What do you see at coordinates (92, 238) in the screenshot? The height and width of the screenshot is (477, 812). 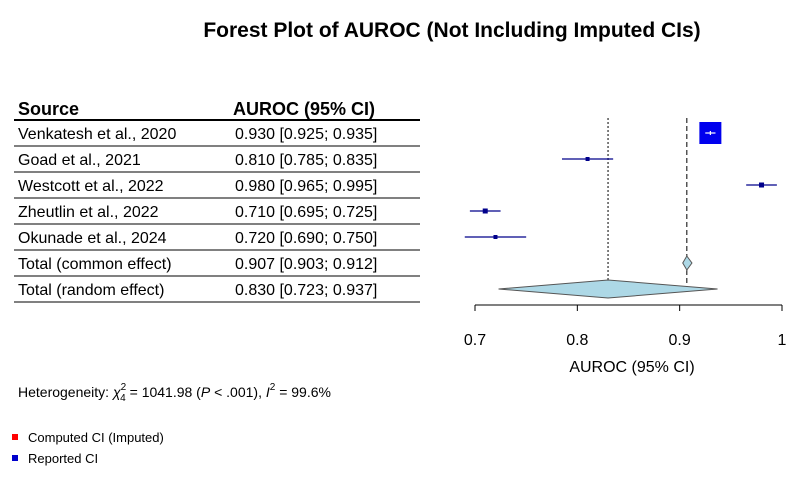 I see `table-cell-source: Okunade et al., 2024` at bounding box center [92, 238].